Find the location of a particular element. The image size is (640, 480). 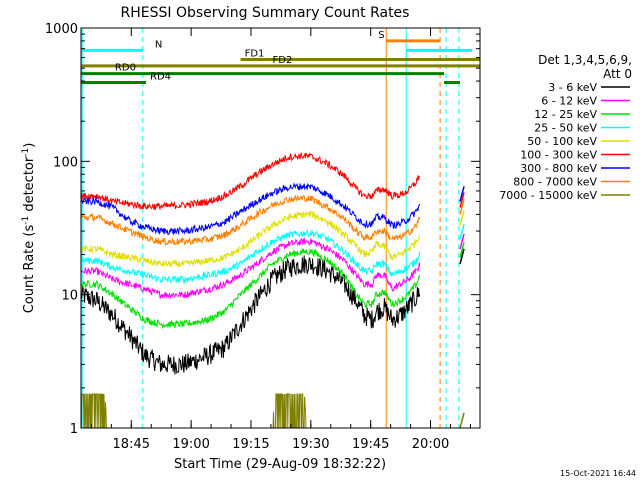

y-label-part-3: ) is located at coordinates (29, 145).